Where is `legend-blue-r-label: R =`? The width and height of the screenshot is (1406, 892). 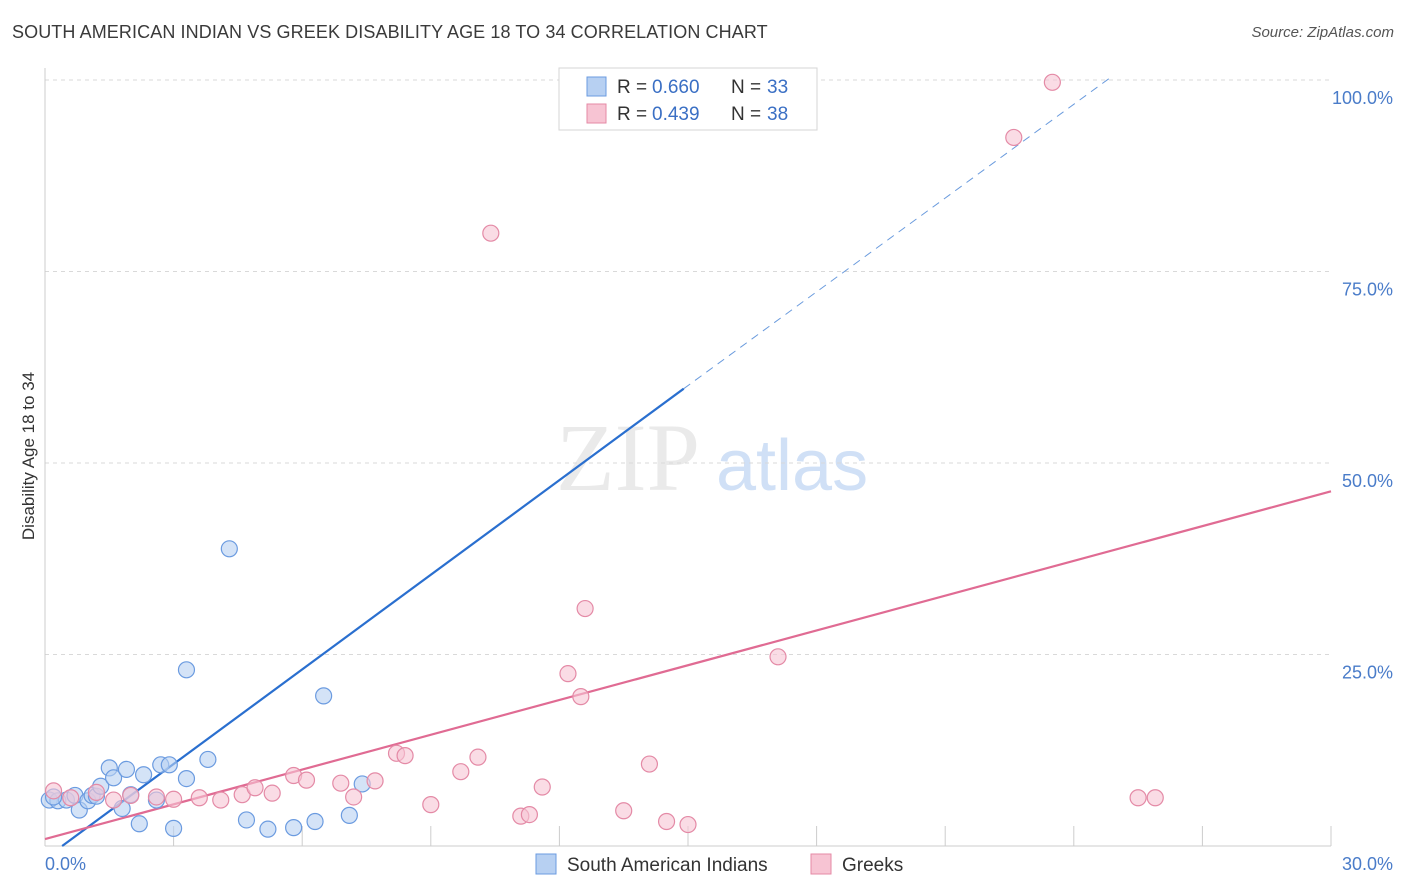
legend-blue-r-label: R = is located at coordinates (632, 87).